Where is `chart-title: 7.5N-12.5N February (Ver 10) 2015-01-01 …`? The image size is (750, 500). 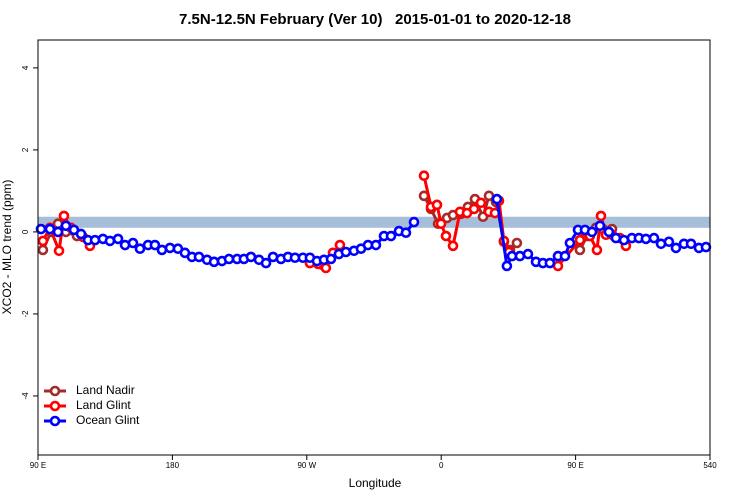
chart-title: 7.5N-12.5N February (Ver 10) 2015-01-01 … is located at coordinates (375, 19).